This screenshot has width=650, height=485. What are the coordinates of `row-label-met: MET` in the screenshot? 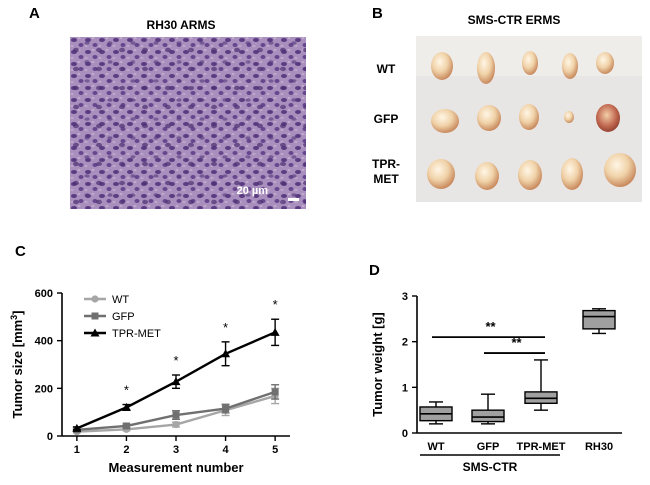 It's located at (386, 179).